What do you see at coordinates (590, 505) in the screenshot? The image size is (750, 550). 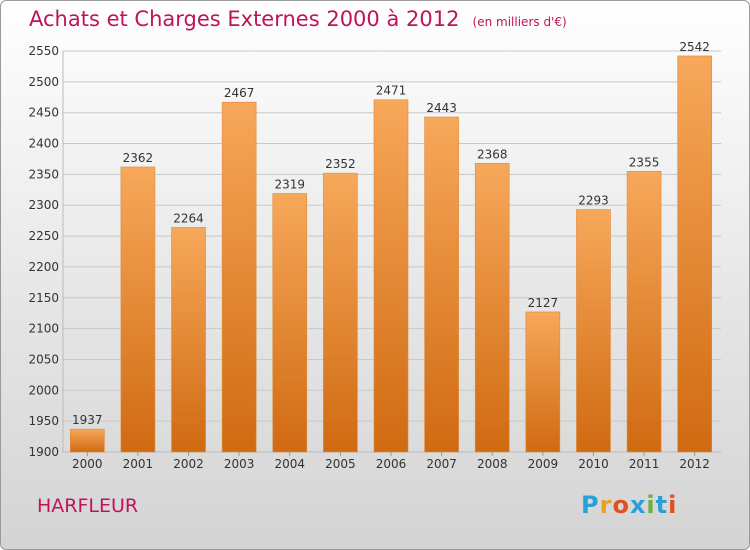 I see `logo-letter: P` at bounding box center [590, 505].